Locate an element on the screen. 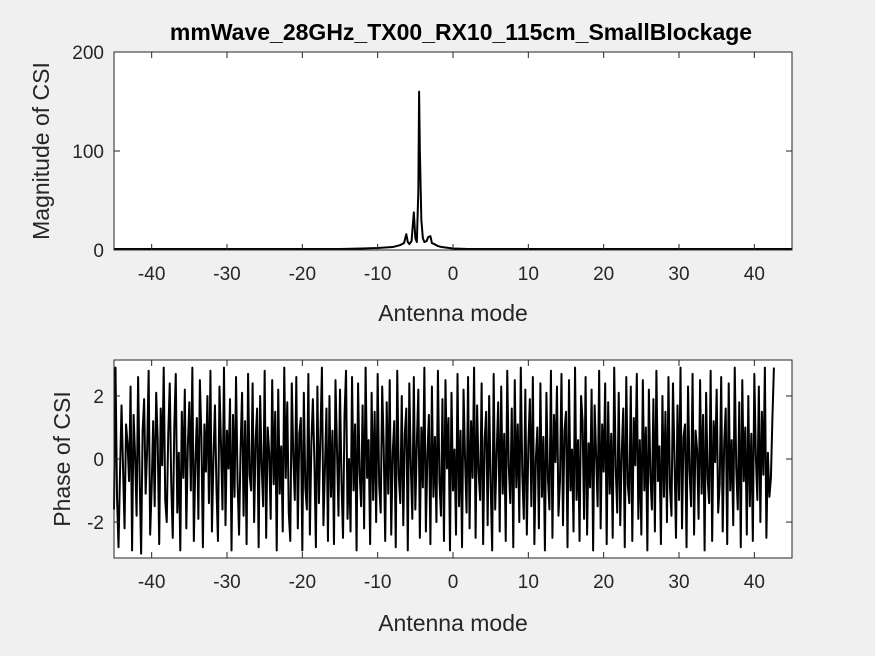 The image size is (875, 656). y-tick-label: -2 is located at coordinates (95, 523).